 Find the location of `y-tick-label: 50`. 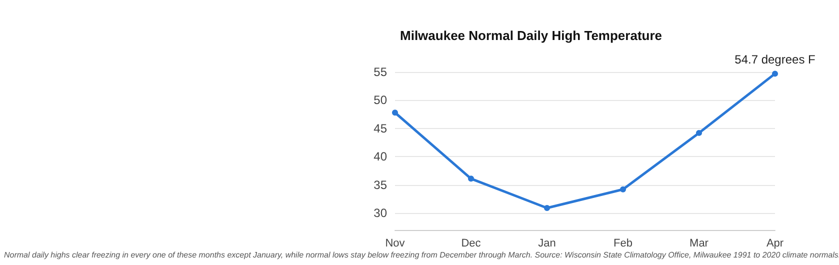

y-tick-label: 50 is located at coordinates (381, 100).